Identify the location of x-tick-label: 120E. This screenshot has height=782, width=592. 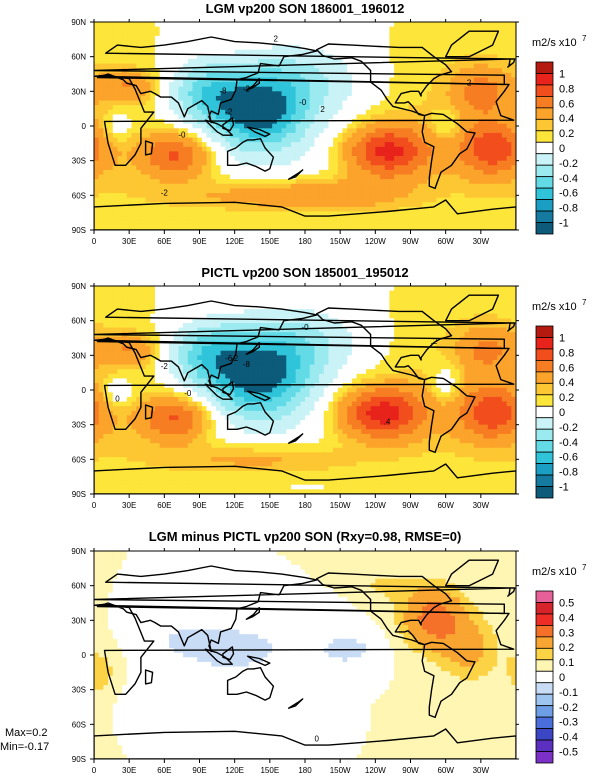
(234, 241).